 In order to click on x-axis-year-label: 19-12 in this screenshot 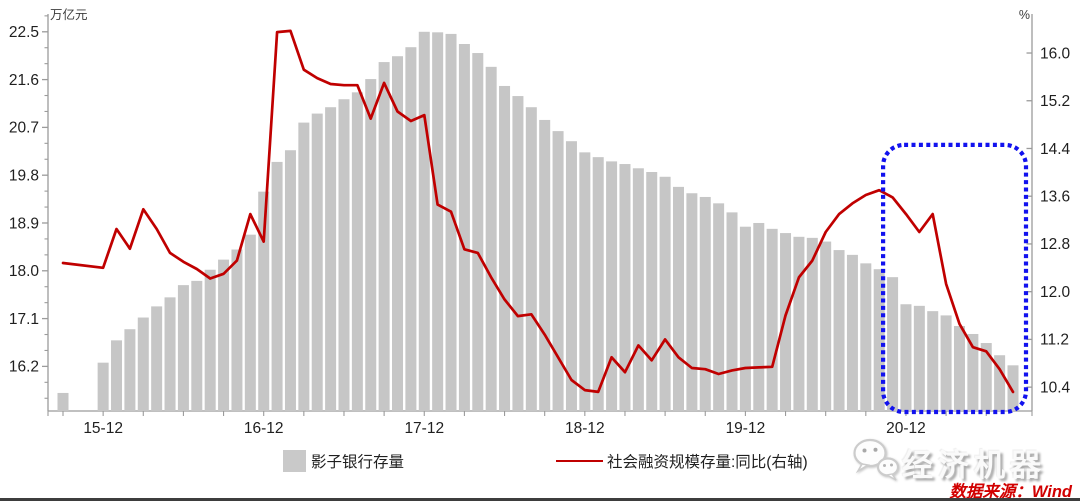, I will do `click(746, 428)`.